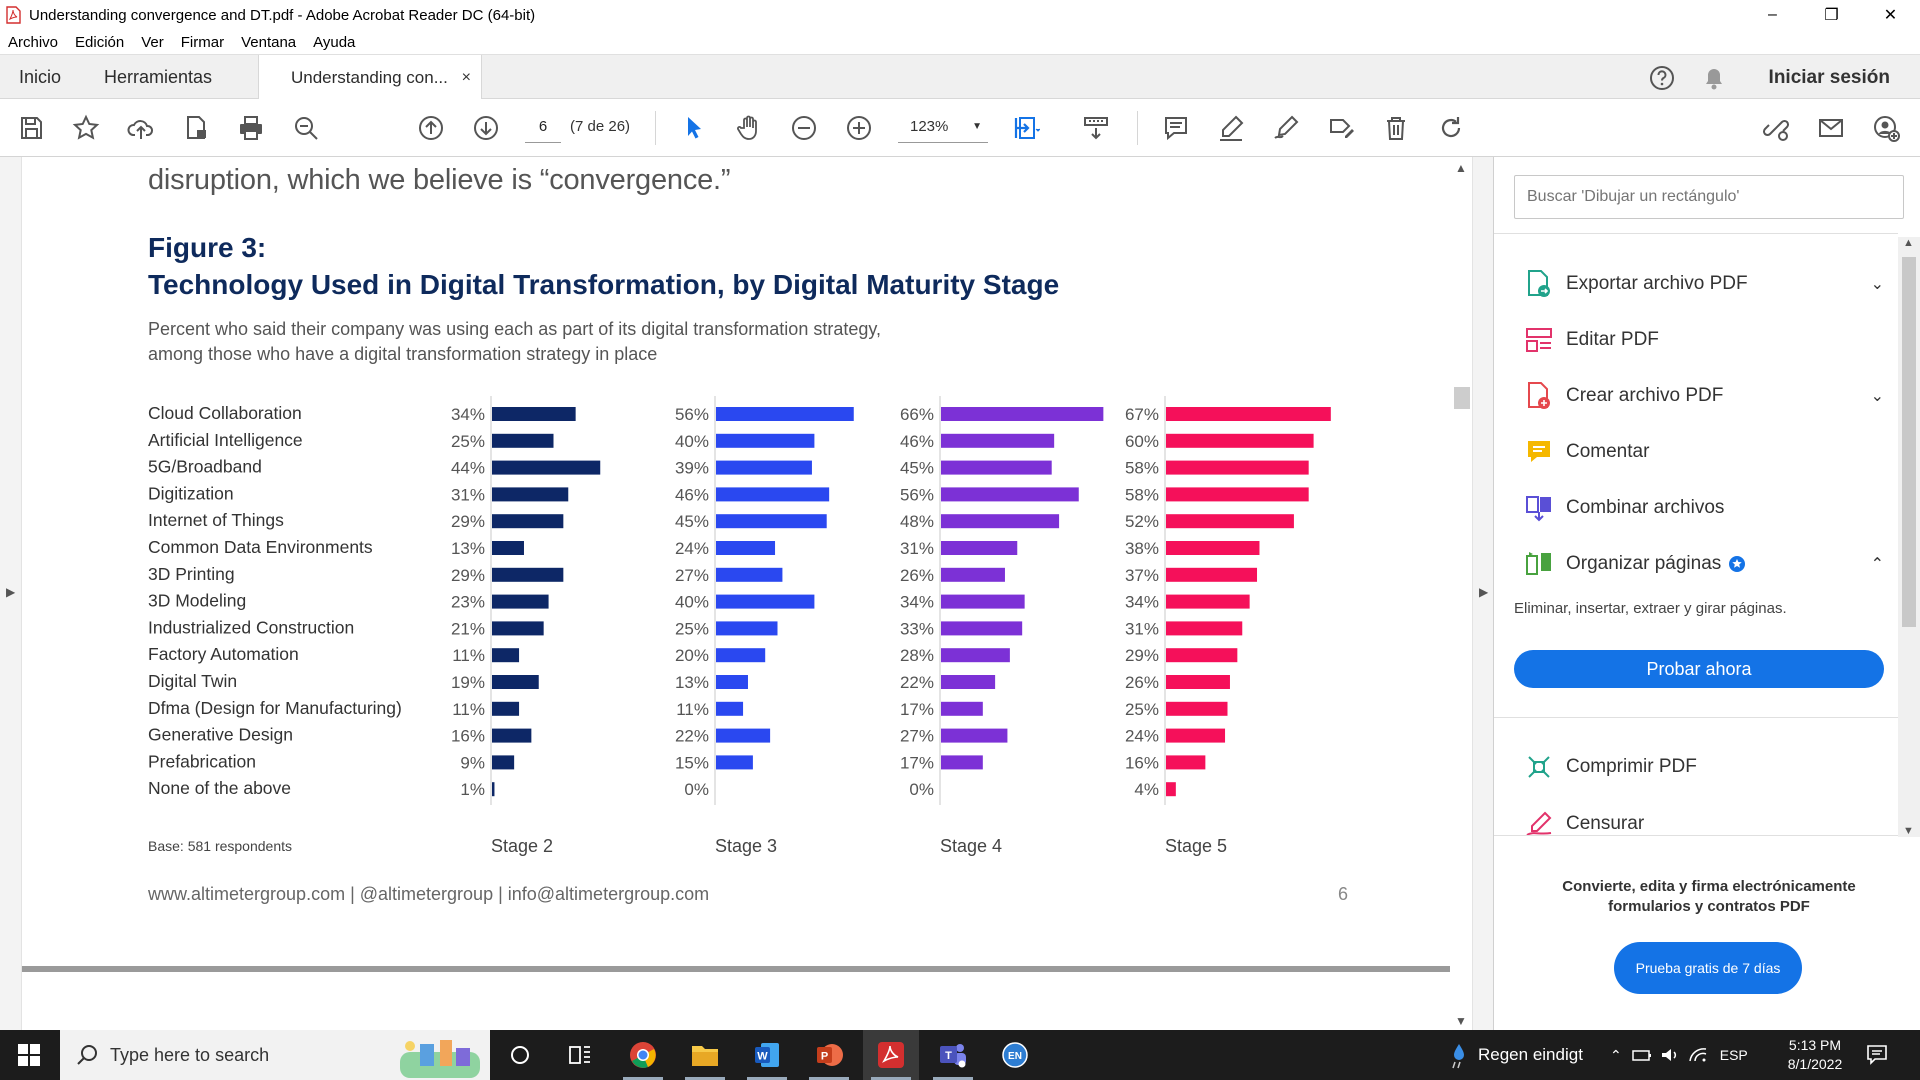  I want to click on data-label: 52%, so click(1142, 521).